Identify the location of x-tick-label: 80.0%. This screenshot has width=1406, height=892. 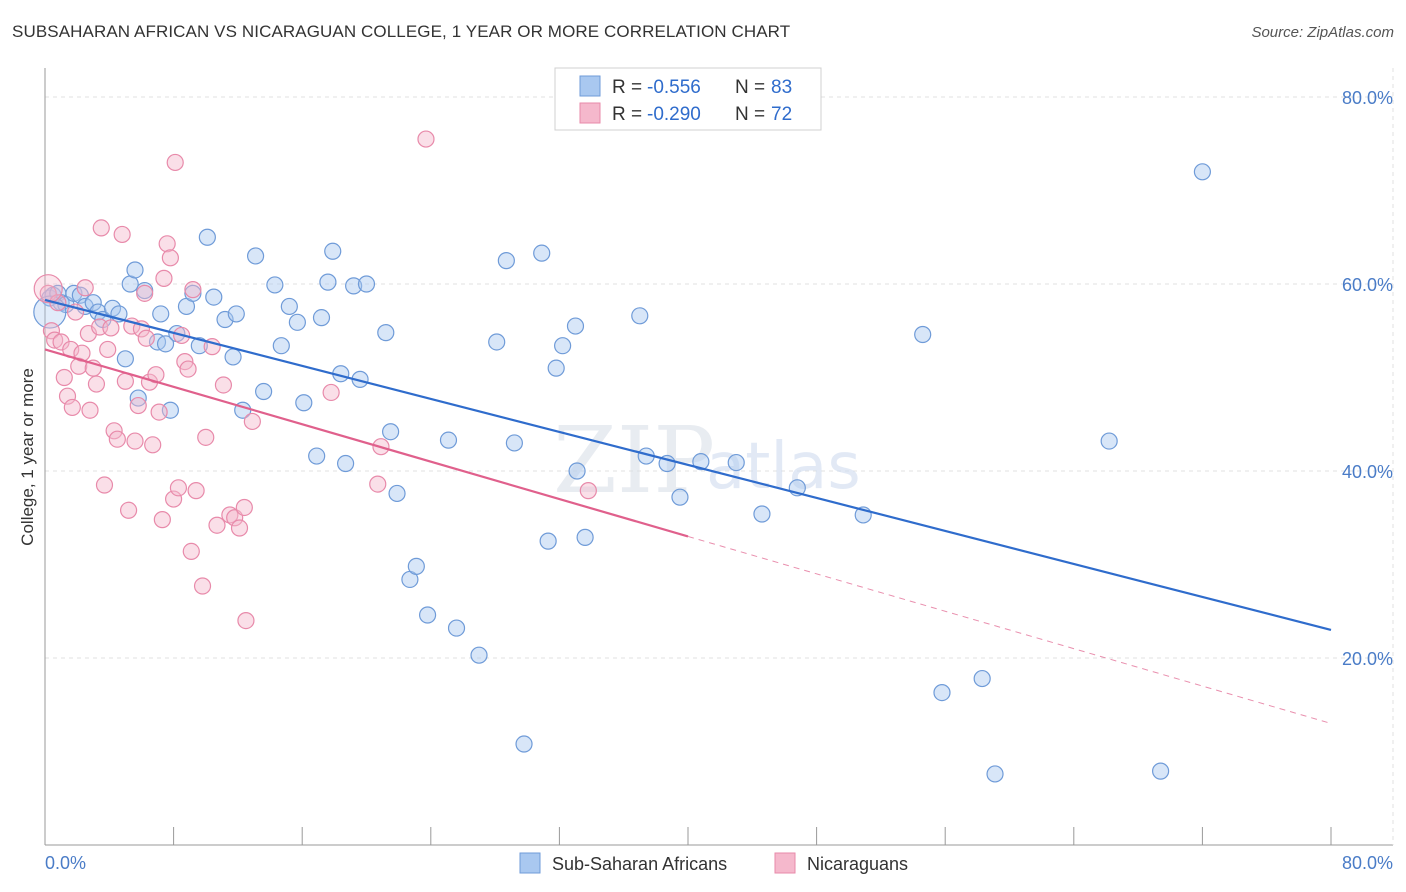
(1367, 863).